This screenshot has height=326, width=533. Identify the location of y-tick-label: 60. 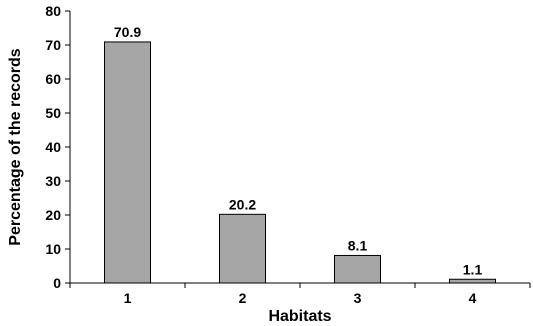
(53, 79).